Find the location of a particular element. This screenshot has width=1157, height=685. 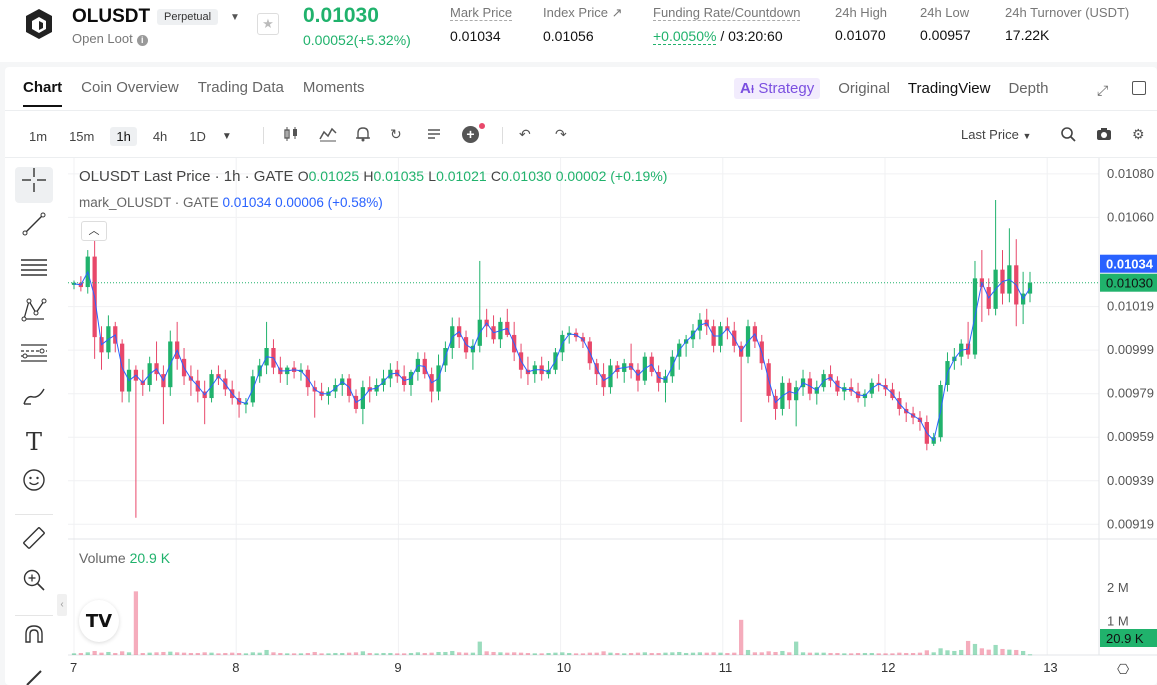

chevron-down-icon: ▼ is located at coordinates (235, 17).